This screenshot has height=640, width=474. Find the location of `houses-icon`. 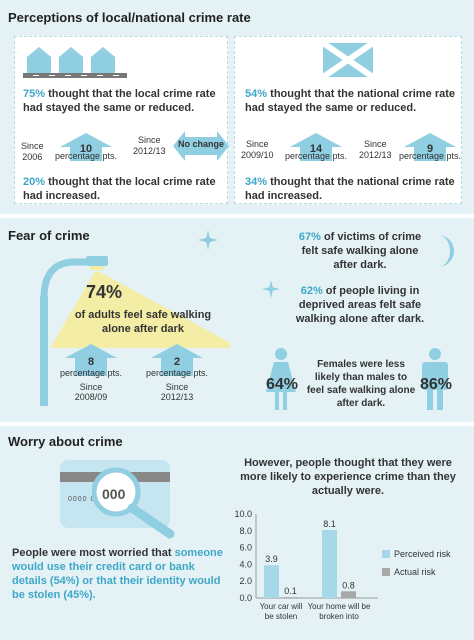

houses-icon is located at coordinates (75, 62).